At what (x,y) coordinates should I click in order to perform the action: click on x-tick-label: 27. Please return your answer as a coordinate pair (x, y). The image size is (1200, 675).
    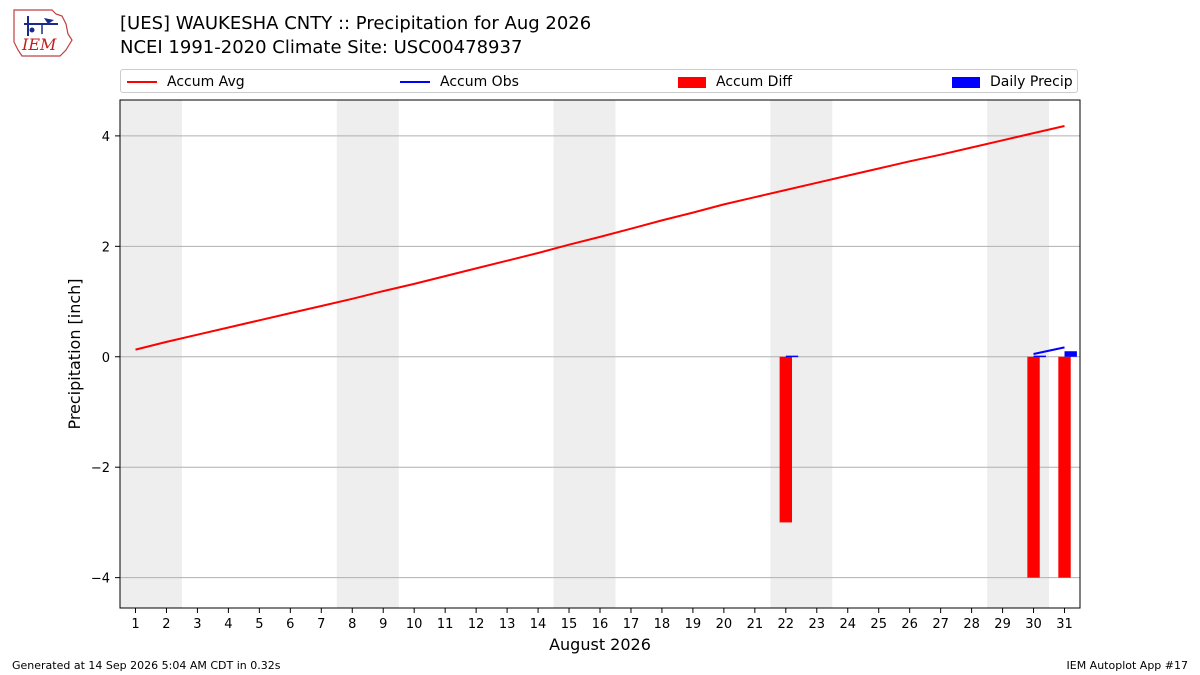
    Looking at the image, I should click on (940, 624).